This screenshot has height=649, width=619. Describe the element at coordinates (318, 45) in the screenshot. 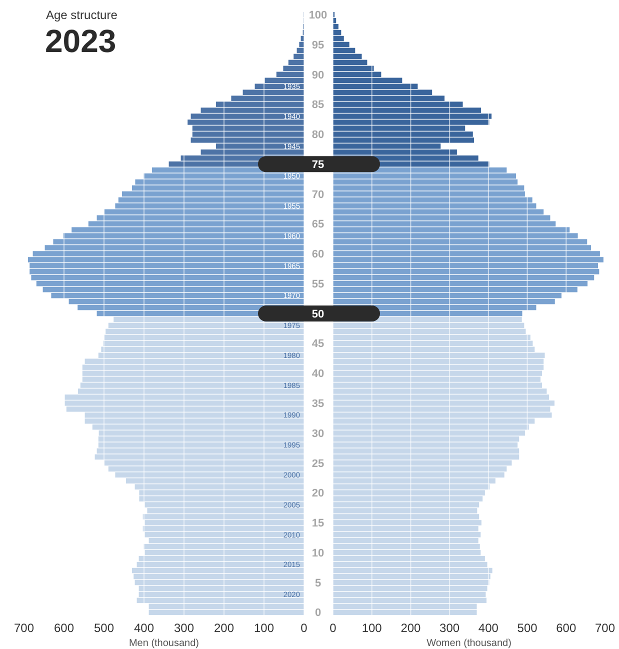

I see `y-tick-label: 95` at that location.